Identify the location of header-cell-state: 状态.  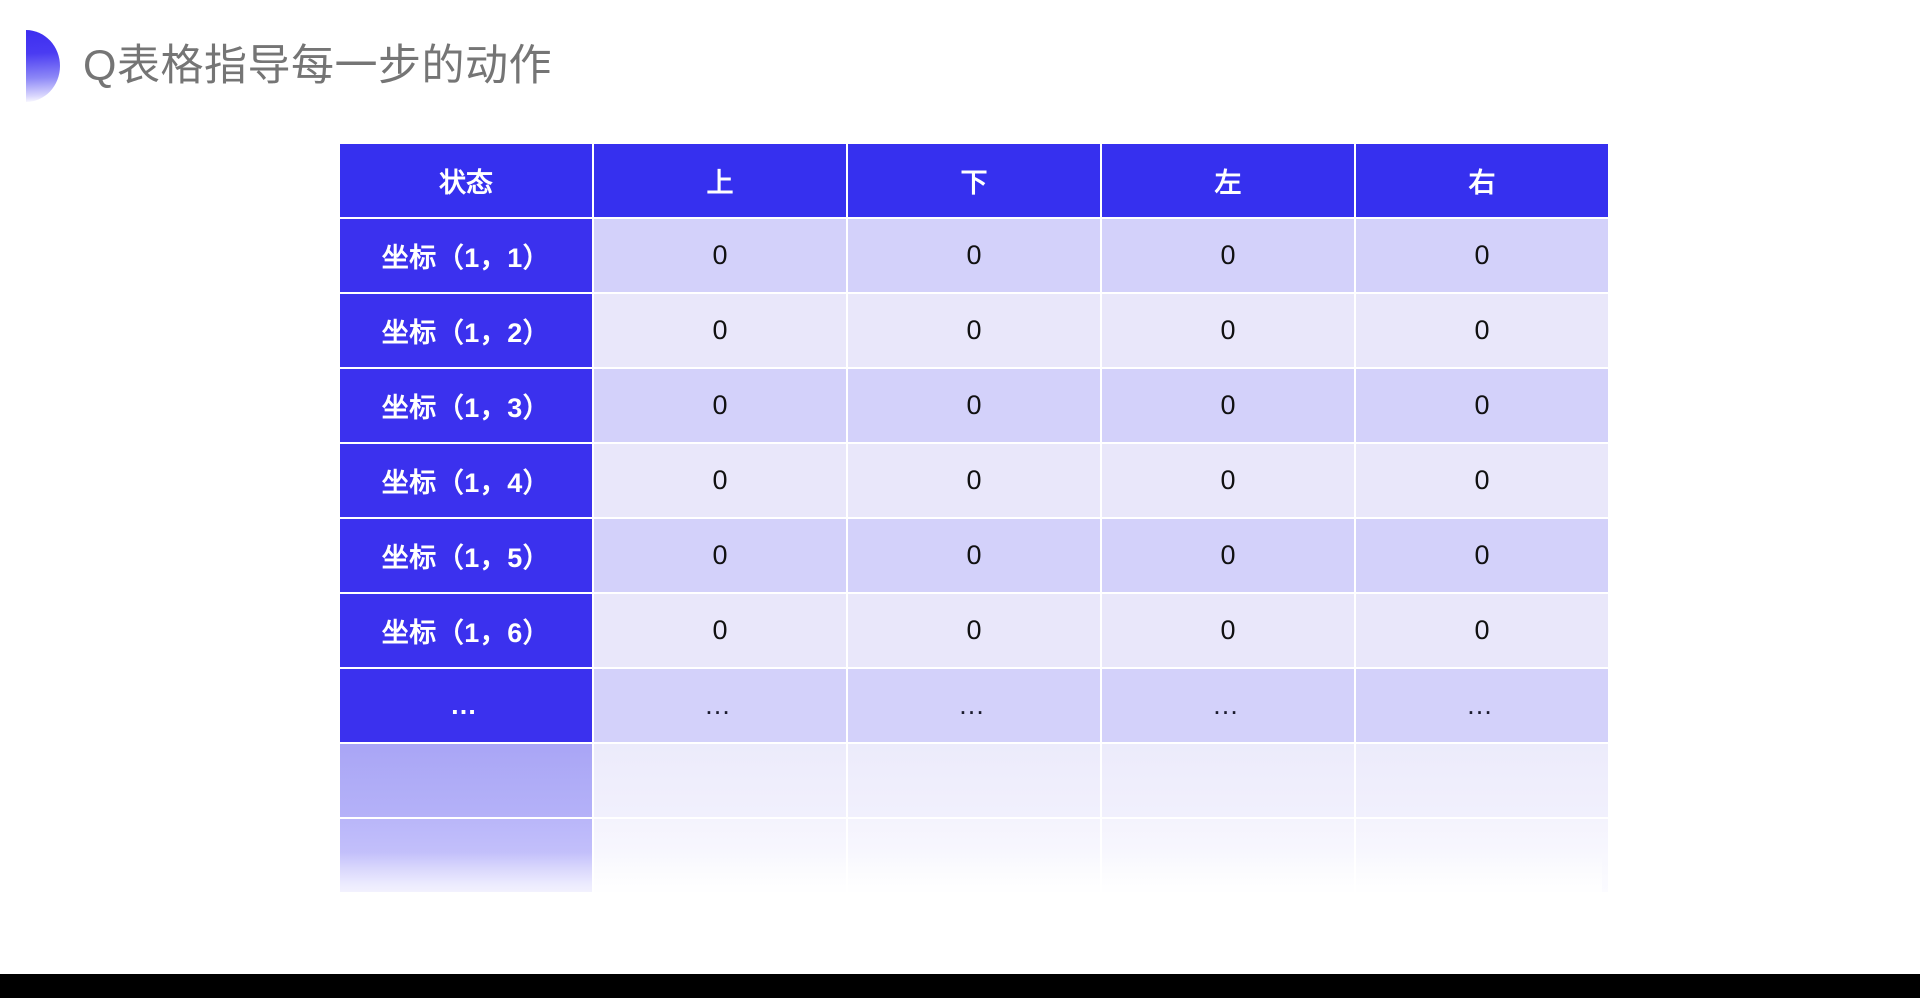
(466, 180).